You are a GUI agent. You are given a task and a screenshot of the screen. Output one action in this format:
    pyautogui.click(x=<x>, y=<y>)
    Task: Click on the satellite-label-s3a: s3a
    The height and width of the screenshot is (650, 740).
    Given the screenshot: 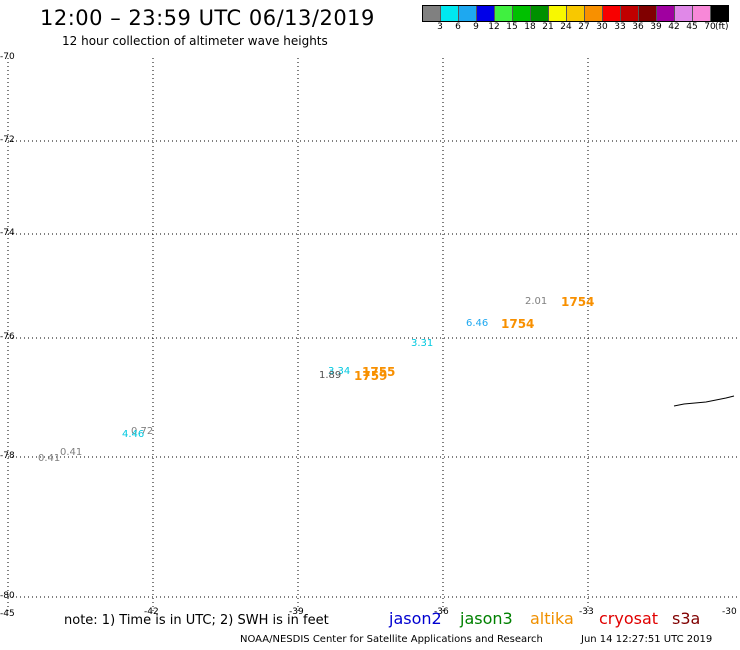 What is the action you would take?
    pyautogui.click(x=686, y=618)
    